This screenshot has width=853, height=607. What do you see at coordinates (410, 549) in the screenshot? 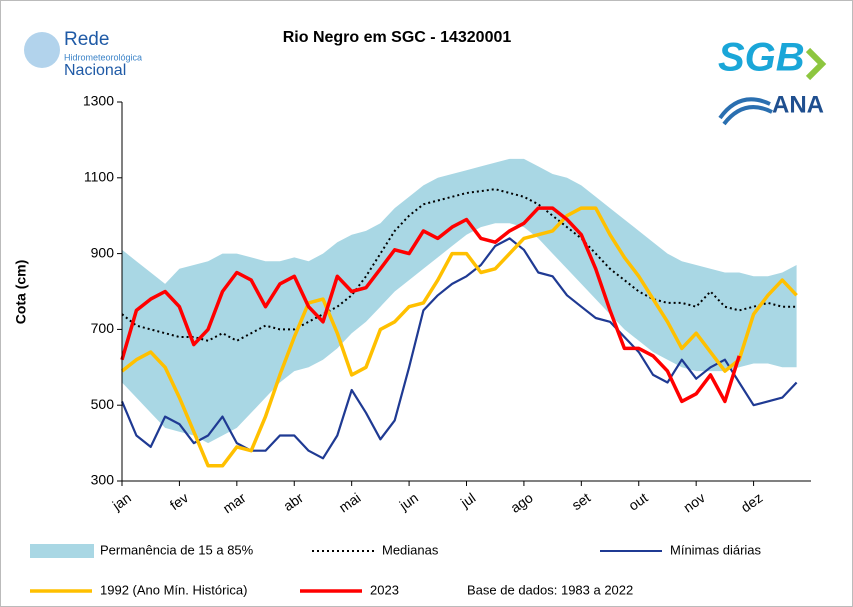
I see `legend-label: Medianas` at bounding box center [410, 549].